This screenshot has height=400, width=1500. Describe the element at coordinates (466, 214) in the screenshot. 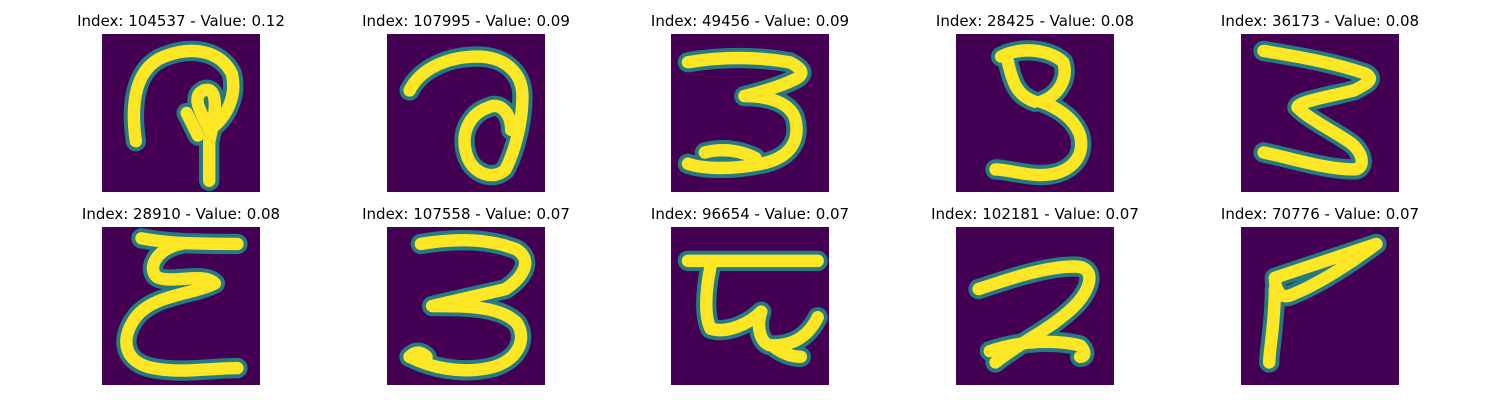

I see `panel-title-7: Index: 107558 - Value: 0.07` at that location.